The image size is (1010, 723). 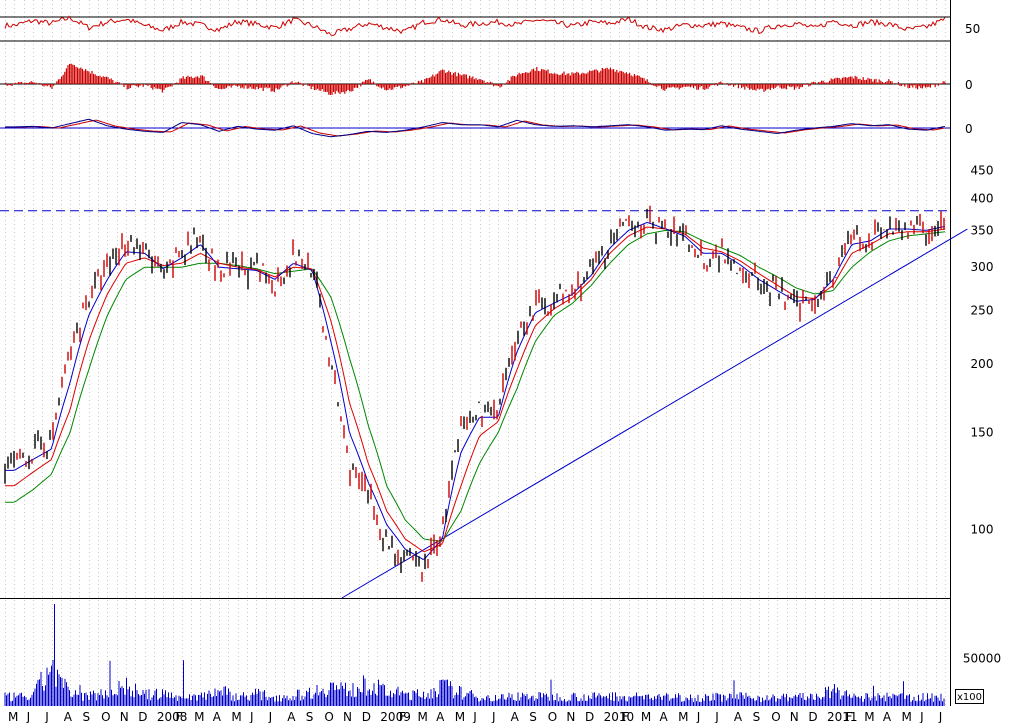 I want to click on month-label: F, so click(x=402, y=716).